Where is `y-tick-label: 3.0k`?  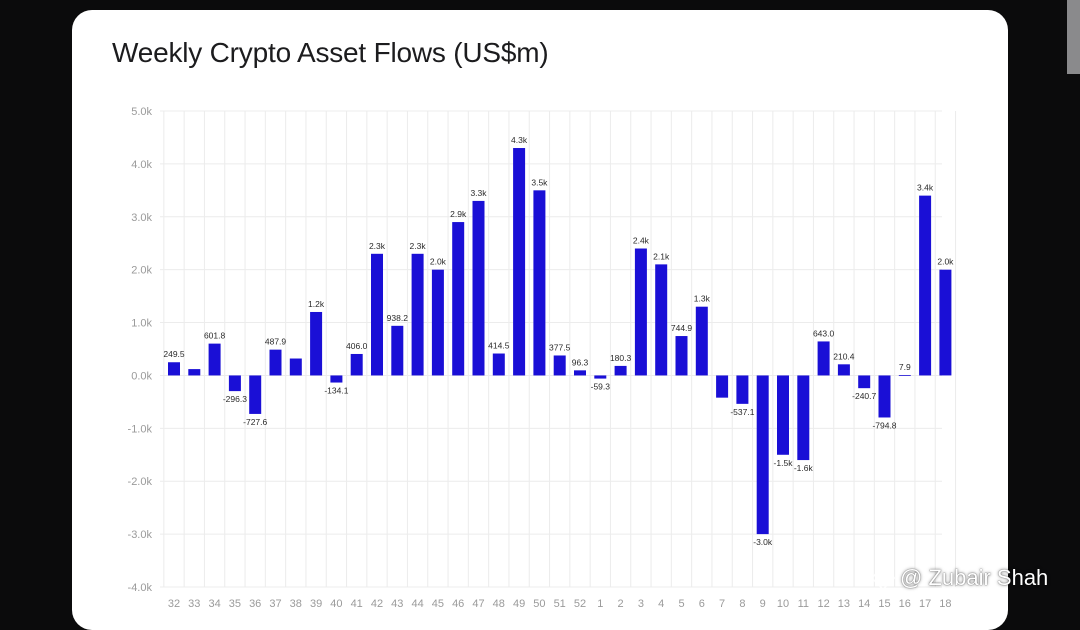
y-tick-label: 3.0k is located at coordinates (141, 218).